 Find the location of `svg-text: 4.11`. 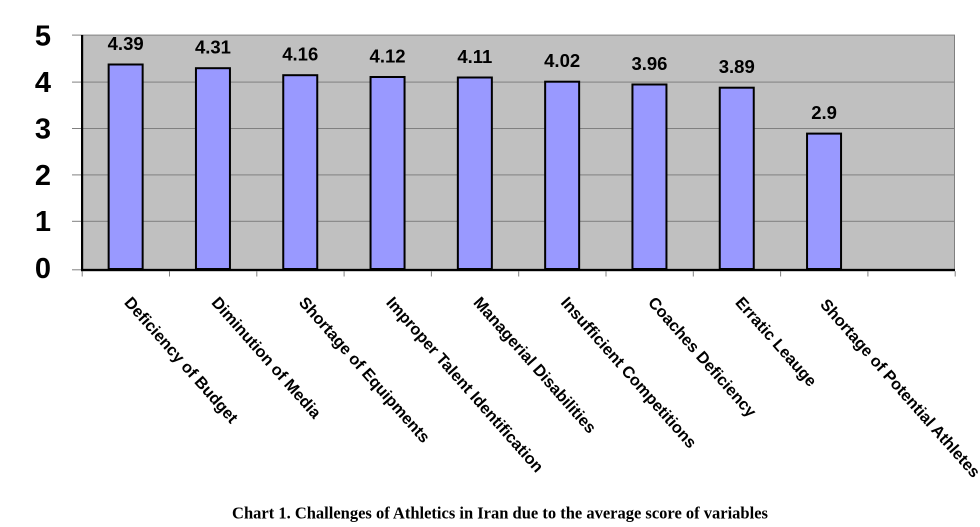

svg-text: 4.11 is located at coordinates (474, 56).